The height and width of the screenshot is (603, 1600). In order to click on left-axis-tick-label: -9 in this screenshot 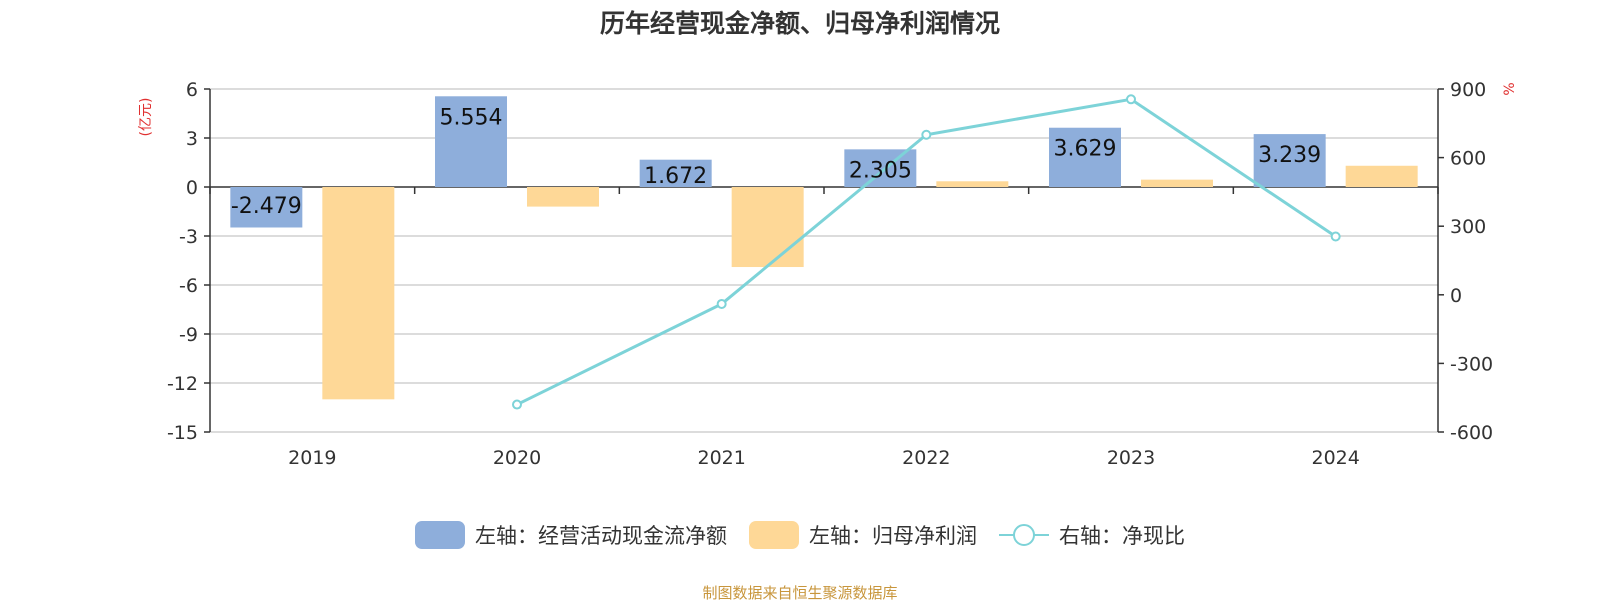, I will do `click(188, 335)`.